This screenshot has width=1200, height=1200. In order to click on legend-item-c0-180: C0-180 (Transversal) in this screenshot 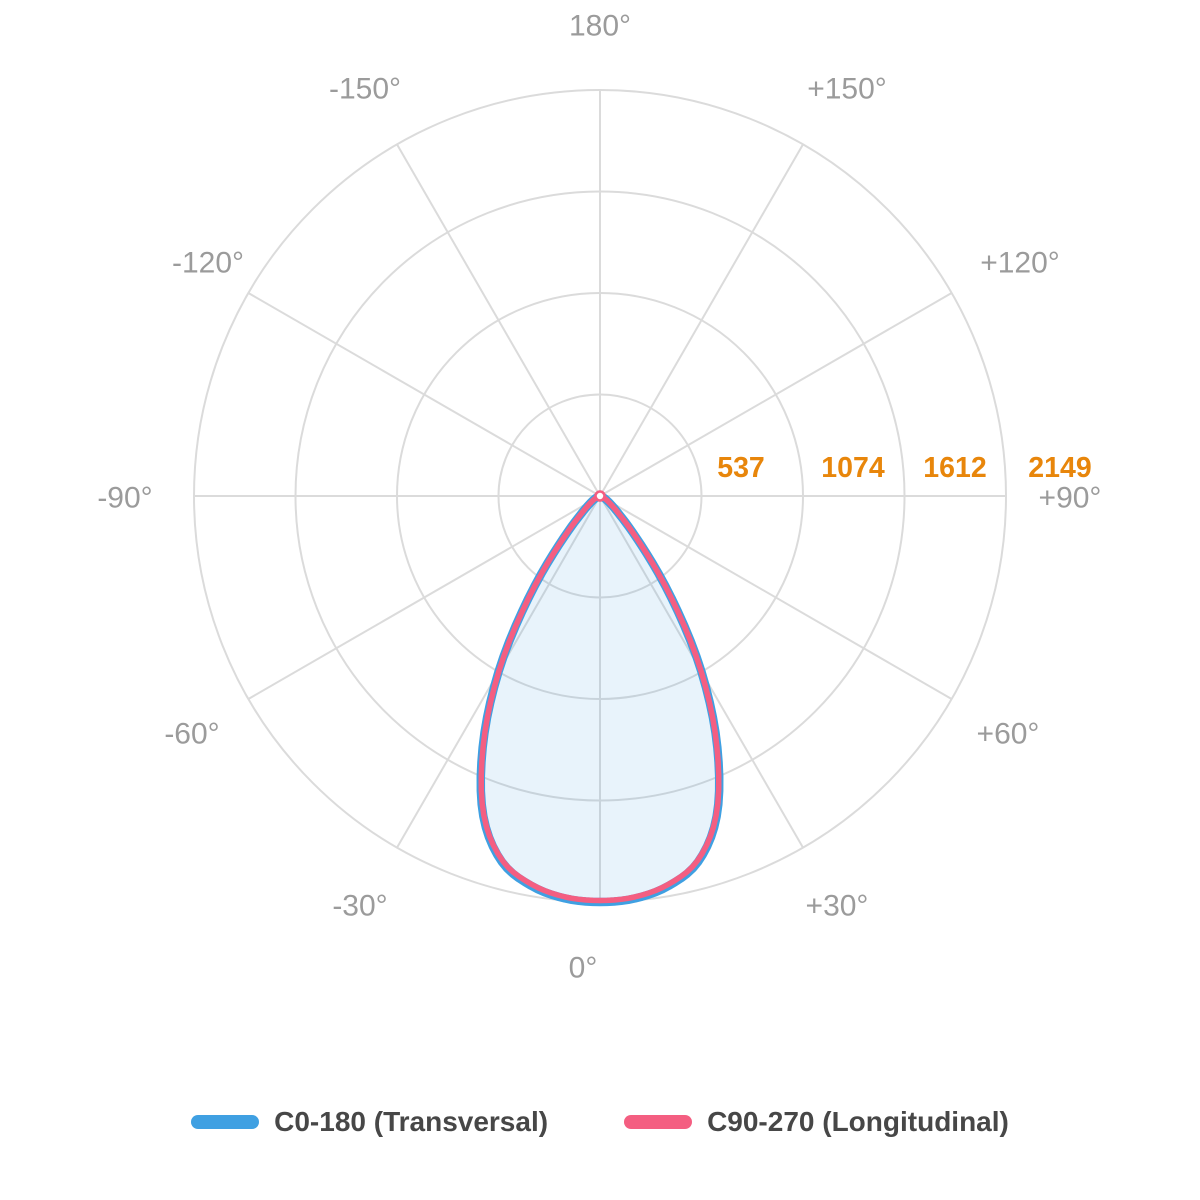, I will do `click(369, 1122)`.